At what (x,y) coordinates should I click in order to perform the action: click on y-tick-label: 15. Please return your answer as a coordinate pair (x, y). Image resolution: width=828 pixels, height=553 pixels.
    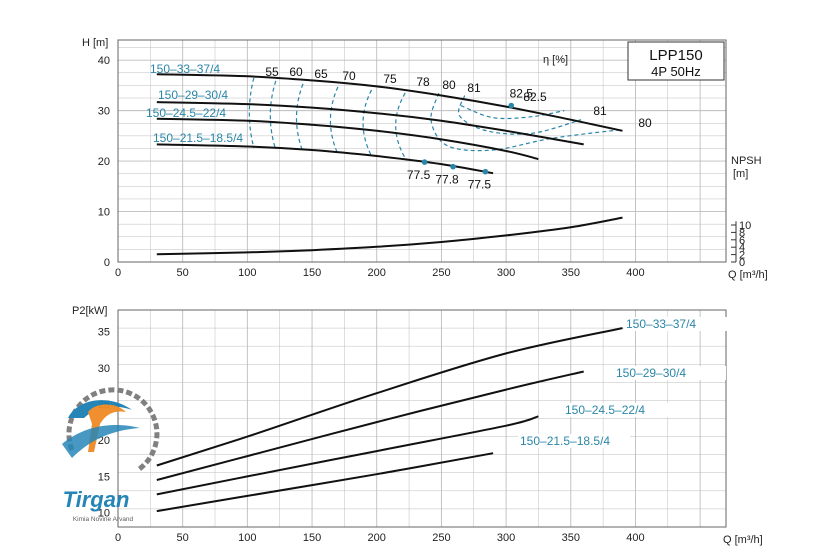
    Looking at the image, I should click on (104, 477).